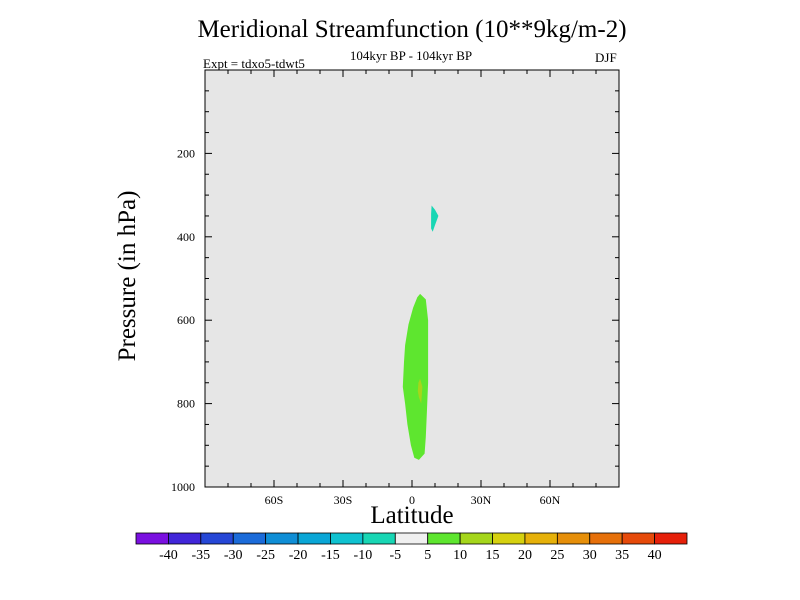 This screenshot has width=800, height=600. Describe the element at coordinates (343, 500) in the screenshot. I see `x-tick-label: 30S` at that location.